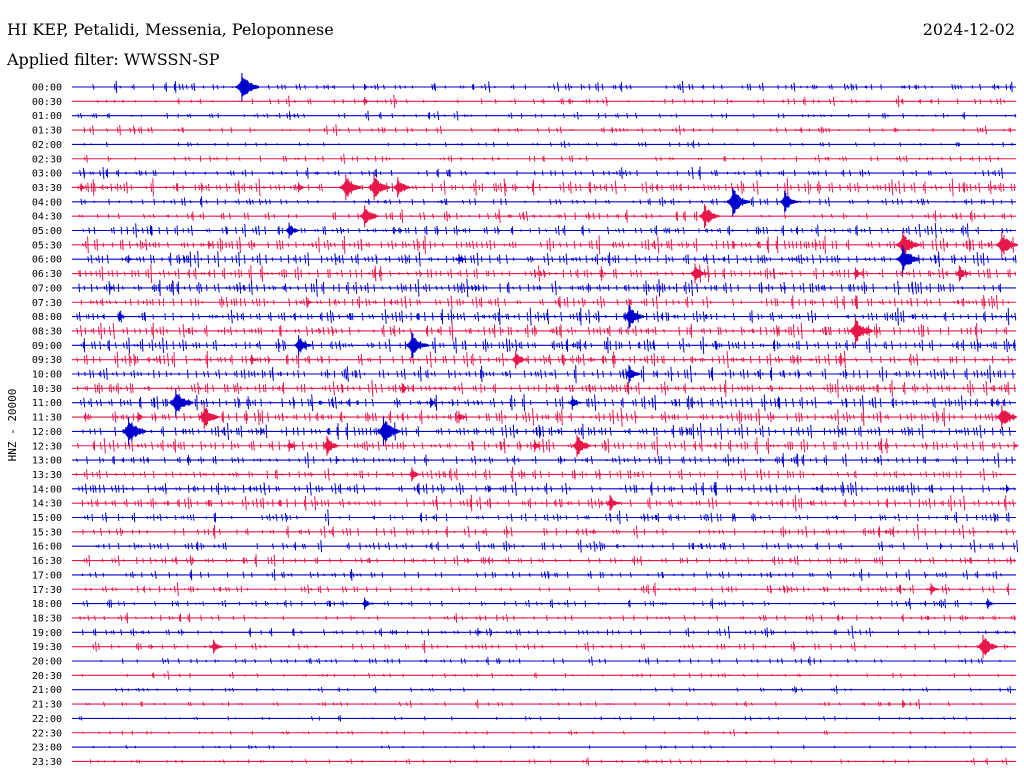  Describe the element at coordinates (47, 159) in the screenshot. I see `time-tick-label: 02:30` at that location.